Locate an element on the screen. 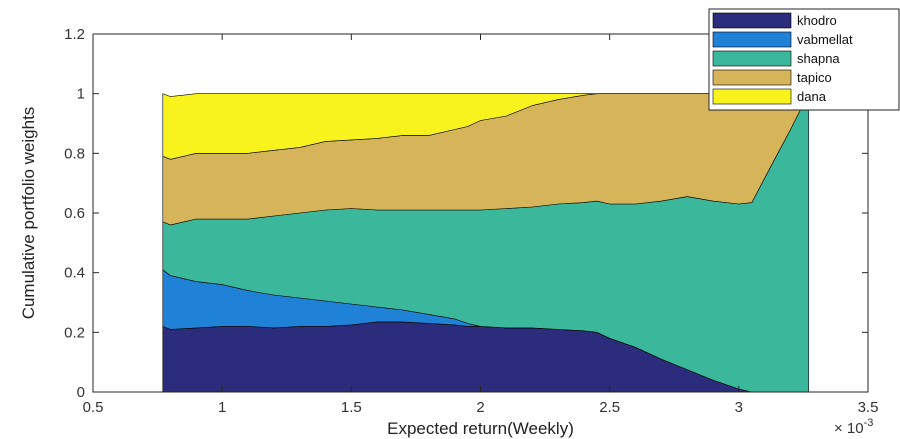  x-axis-label: Expected return(Weekly) is located at coordinates (480, 428).